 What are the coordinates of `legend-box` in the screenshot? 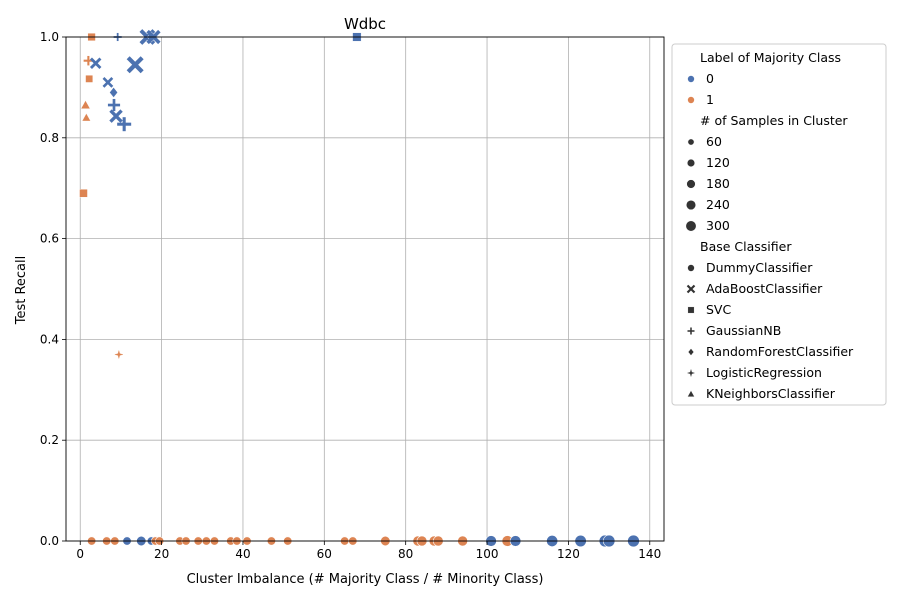 It's located at (779, 224).